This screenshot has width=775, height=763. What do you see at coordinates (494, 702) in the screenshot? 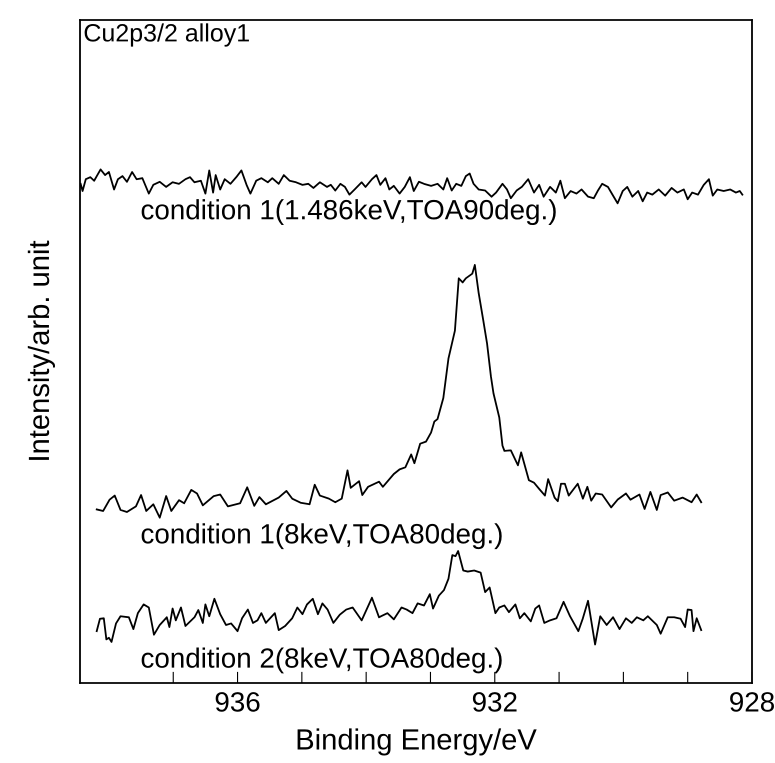
I see `x-tick-label: 932` at bounding box center [494, 702].